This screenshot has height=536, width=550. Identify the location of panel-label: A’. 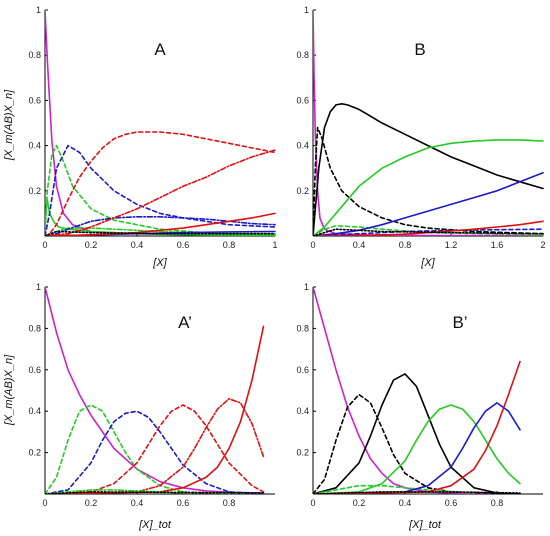
(185, 322).